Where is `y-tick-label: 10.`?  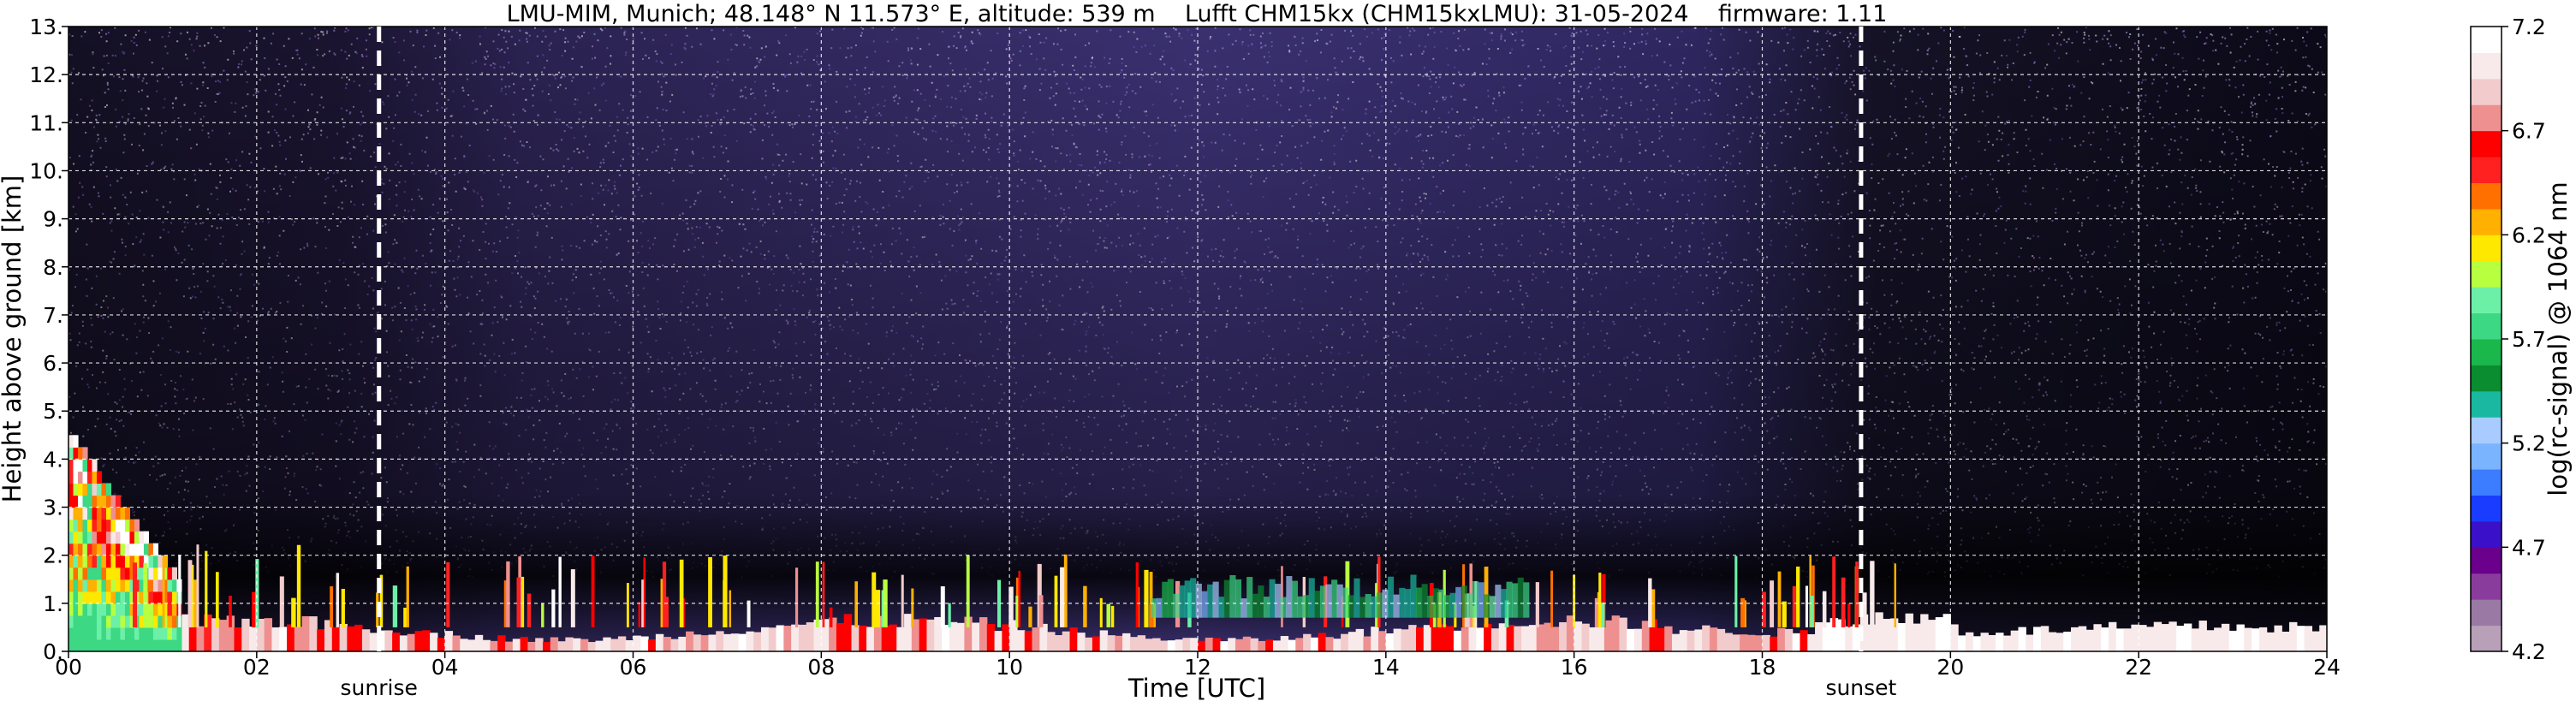 y-tick-label: 10. is located at coordinates (46, 170).